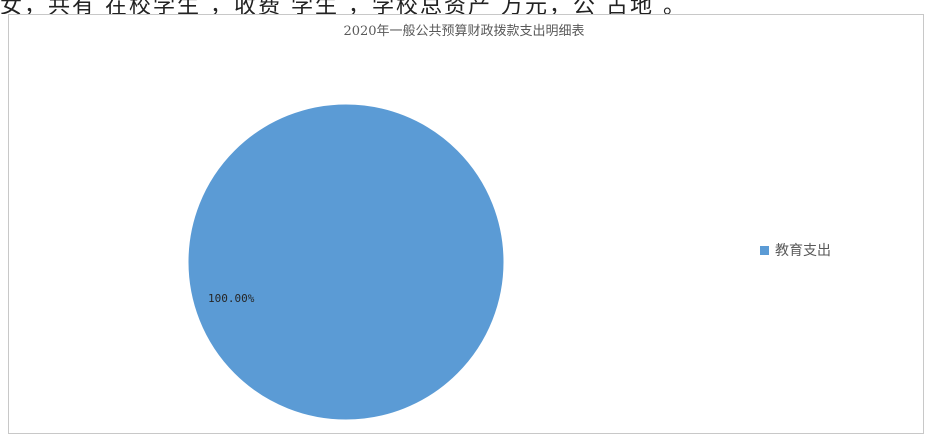 This screenshot has height=434, width=928. I want to click on chart-title: 2020年一般公共预算财政拨款支出明细表, so click(464, 31).